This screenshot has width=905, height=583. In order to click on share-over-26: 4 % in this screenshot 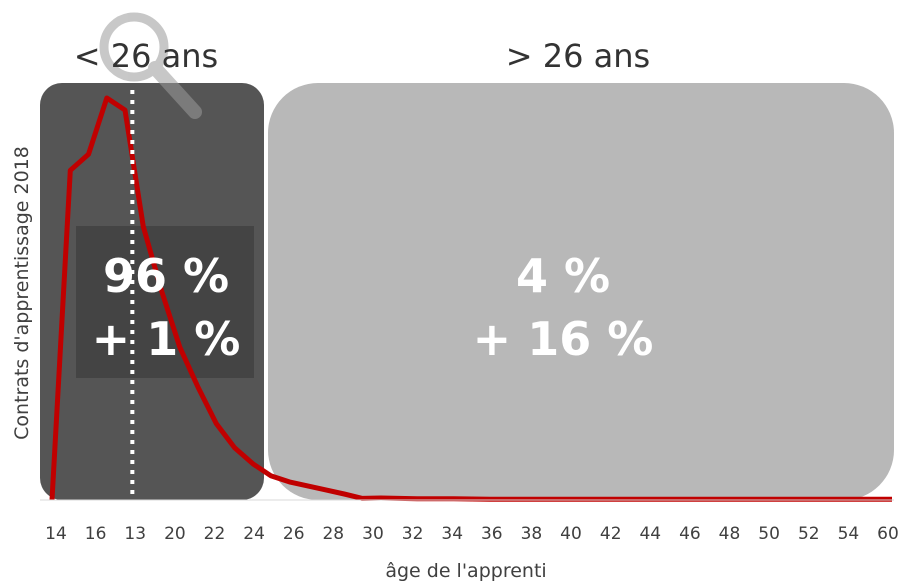, I will do `click(563, 276)`.